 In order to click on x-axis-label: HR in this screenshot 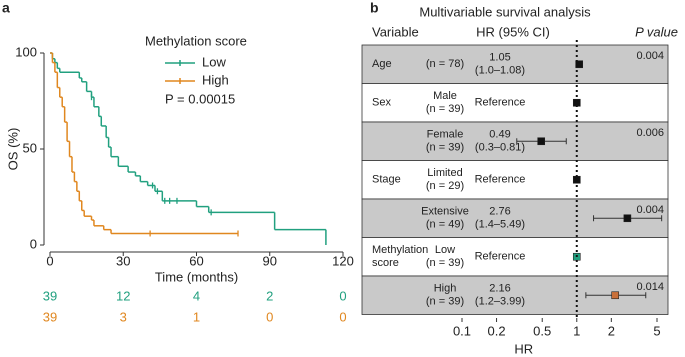, I will do `click(523, 348)`.